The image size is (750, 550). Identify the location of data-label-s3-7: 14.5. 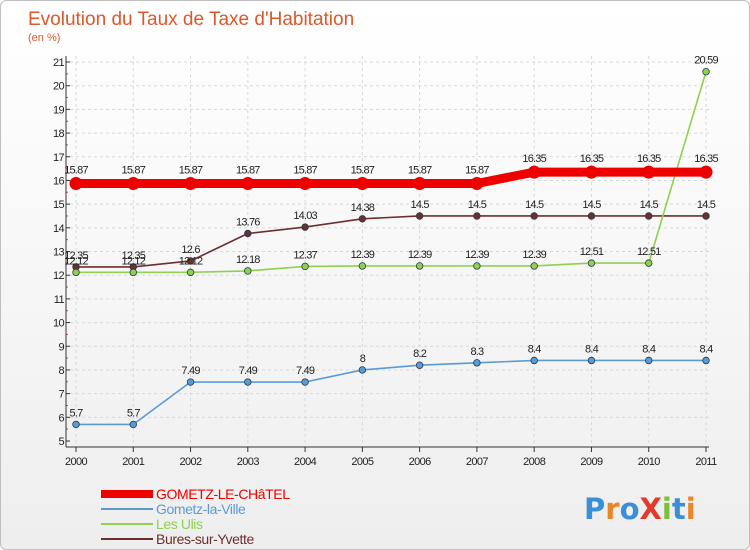
(477, 205).